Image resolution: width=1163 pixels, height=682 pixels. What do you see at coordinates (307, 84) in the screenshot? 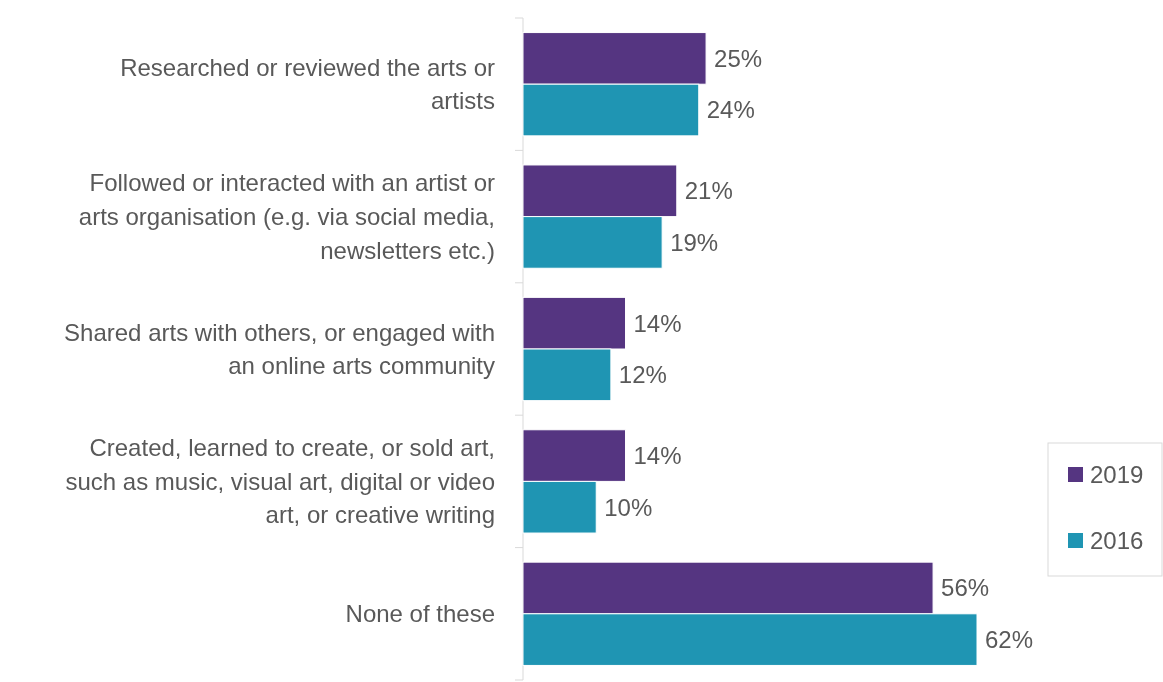
I see `y-tick-label: Researched or reviewed the arts or artists` at bounding box center [307, 84].